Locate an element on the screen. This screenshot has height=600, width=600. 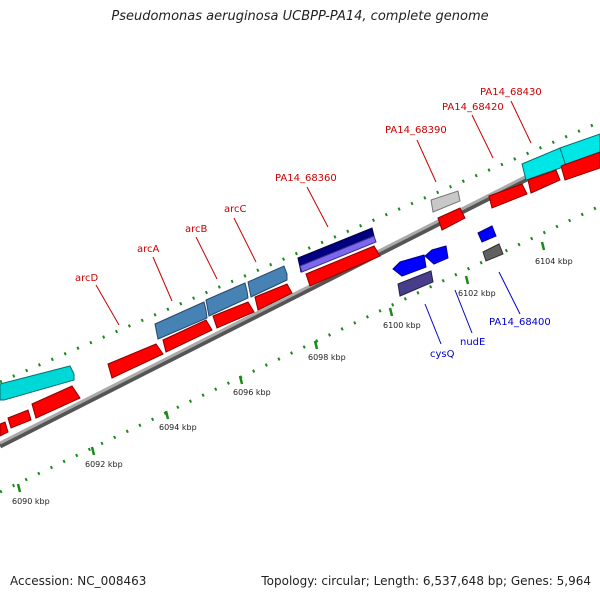
gene-label-arcD: arcD is located at coordinates (87, 278).